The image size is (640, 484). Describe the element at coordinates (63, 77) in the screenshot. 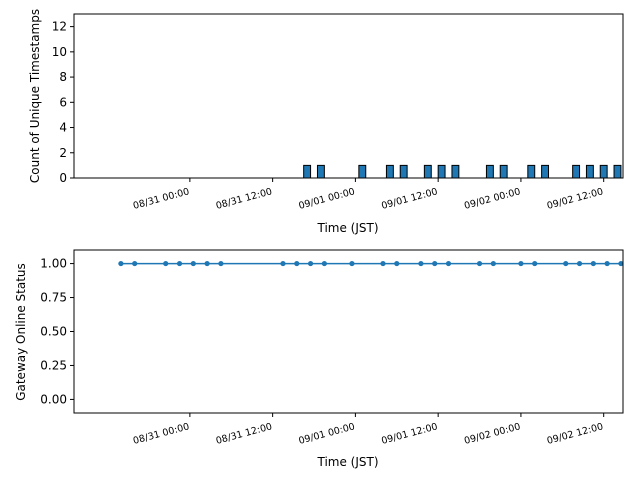

I see `count-chart-y-tick-label: 8` at that location.